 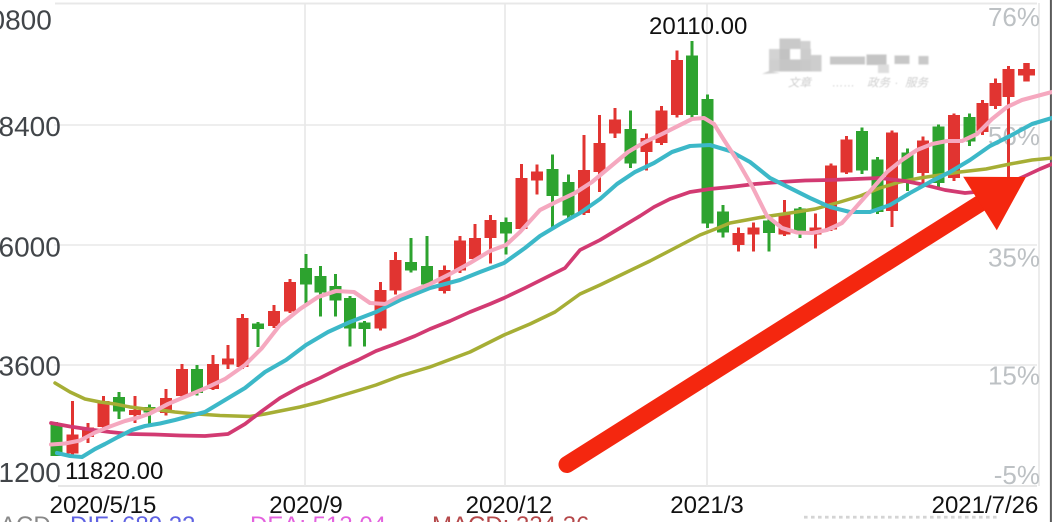 What do you see at coordinates (132, 517) in the screenshot?
I see `svg-text: DIF: 689.22` at bounding box center [132, 517].